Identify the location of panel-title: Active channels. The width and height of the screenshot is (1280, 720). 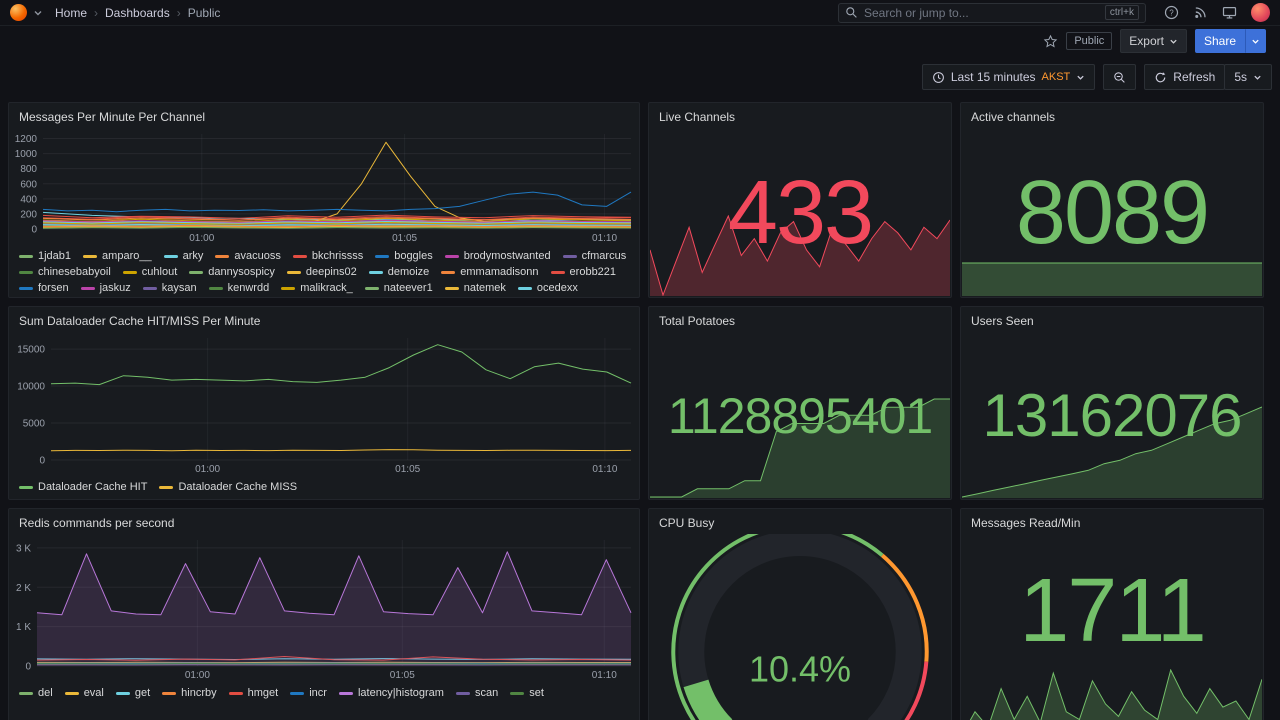
(1013, 117).